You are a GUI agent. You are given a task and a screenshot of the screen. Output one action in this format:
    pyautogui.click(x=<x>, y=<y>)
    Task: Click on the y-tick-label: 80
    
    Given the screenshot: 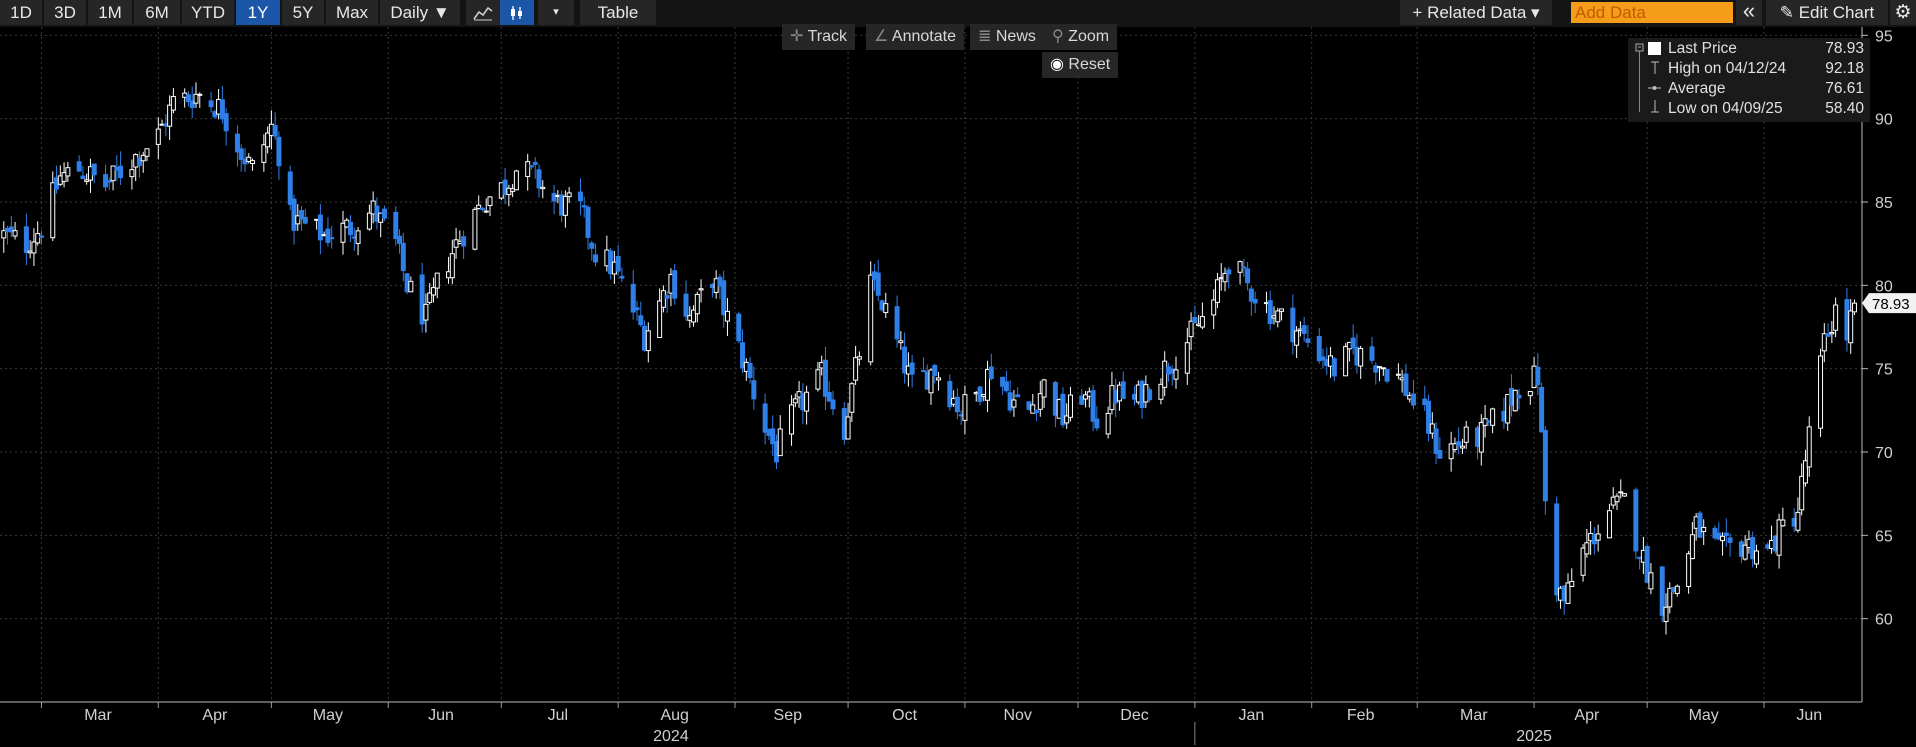 What is the action you would take?
    pyautogui.click(x=1884, y=286)
    